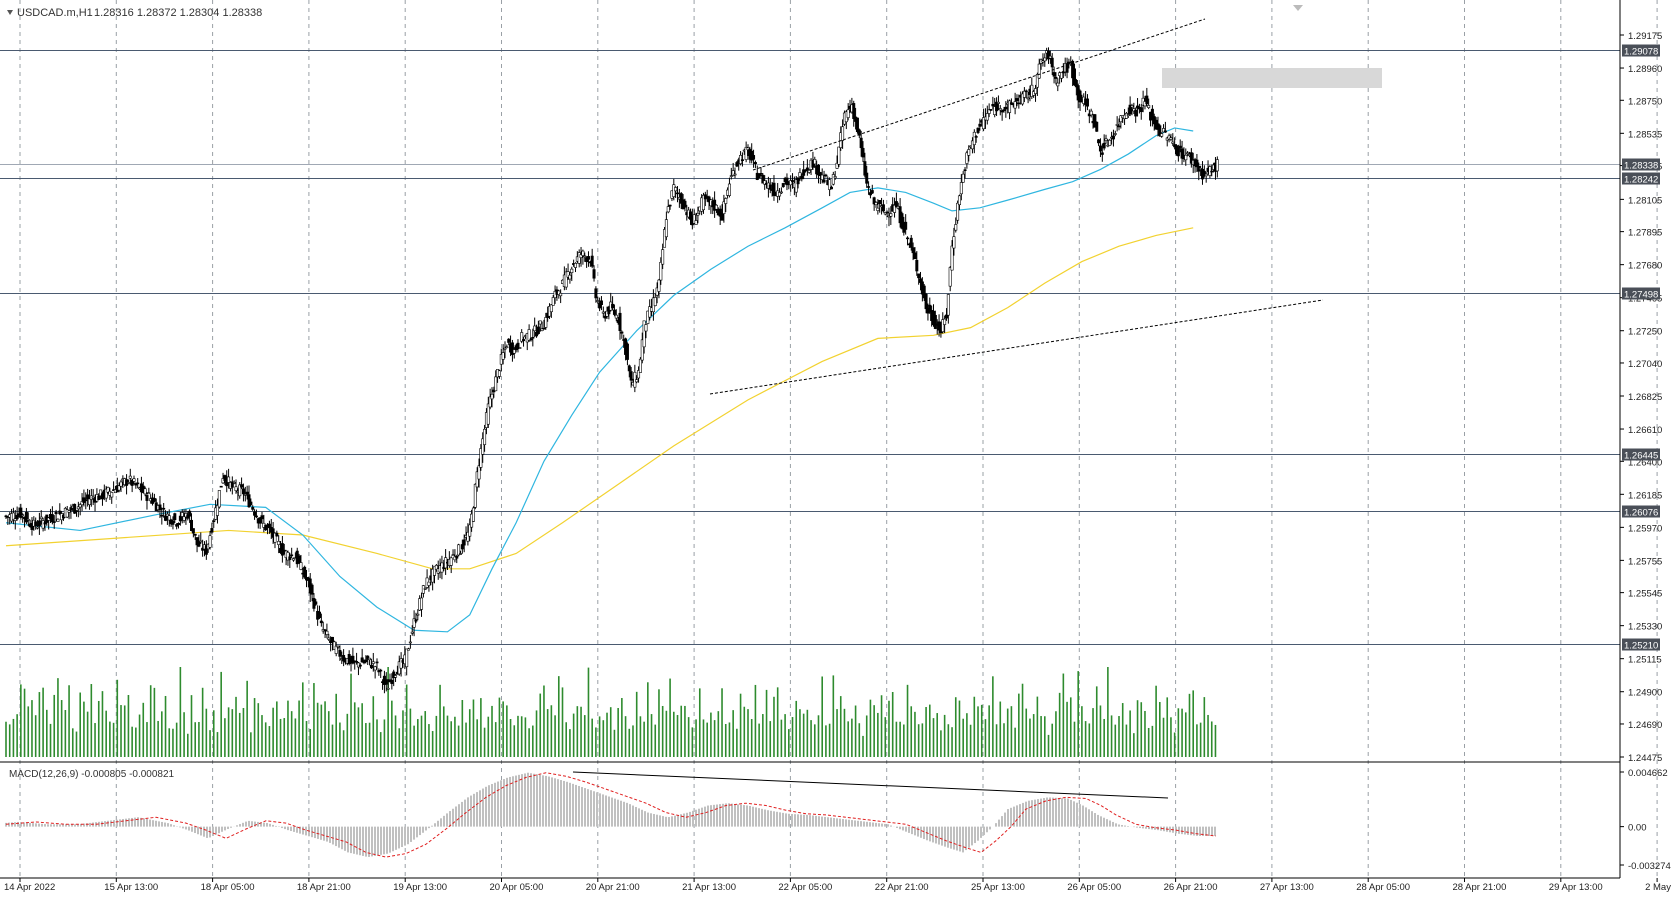 The height and width of the screenshot is (897, 1673). What do you see at coordinates (1298, 8) in the screenshot?
I see `shift-marker-icon` at bounding box center [1298, 8].